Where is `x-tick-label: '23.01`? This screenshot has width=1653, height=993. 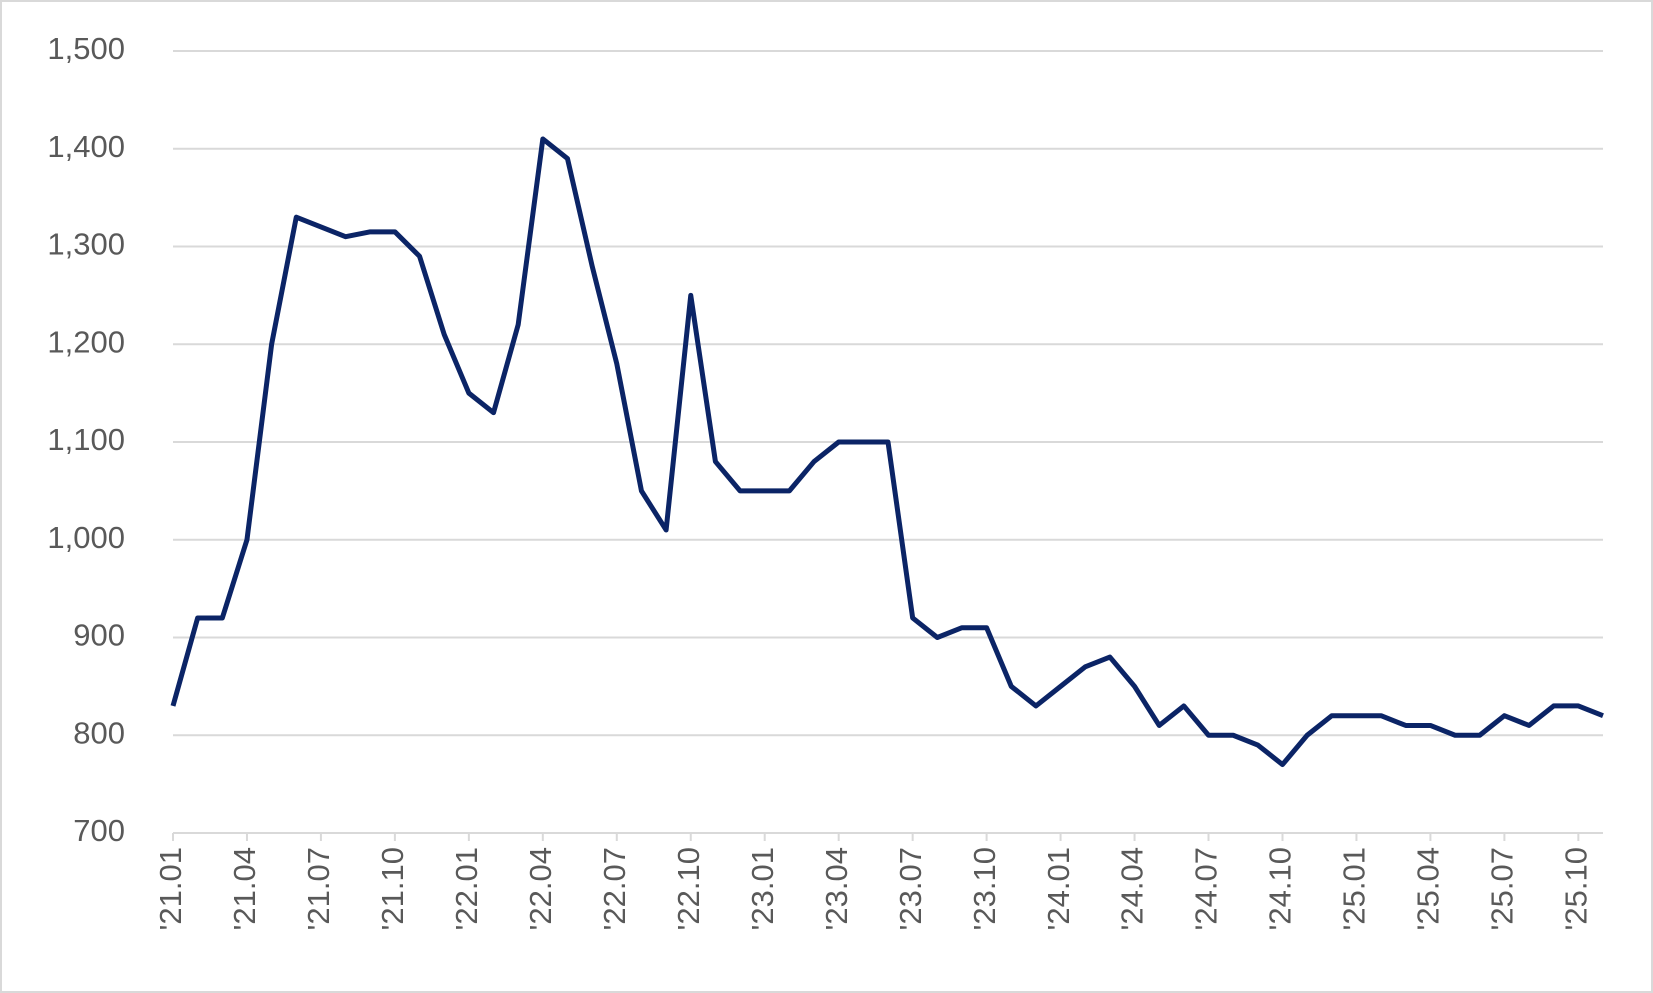 x-tick-label: '23.01 is located at coordinates (762, 889).